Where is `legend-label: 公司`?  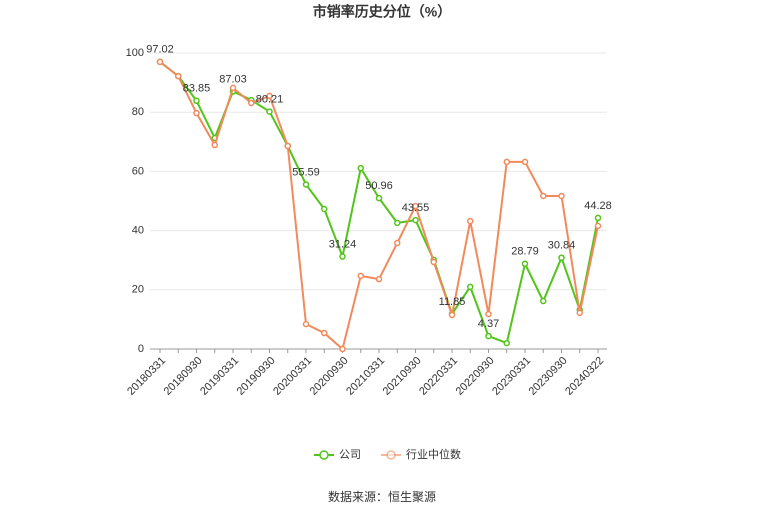 legend-label: 公司 is located at coordinates (350, 455).